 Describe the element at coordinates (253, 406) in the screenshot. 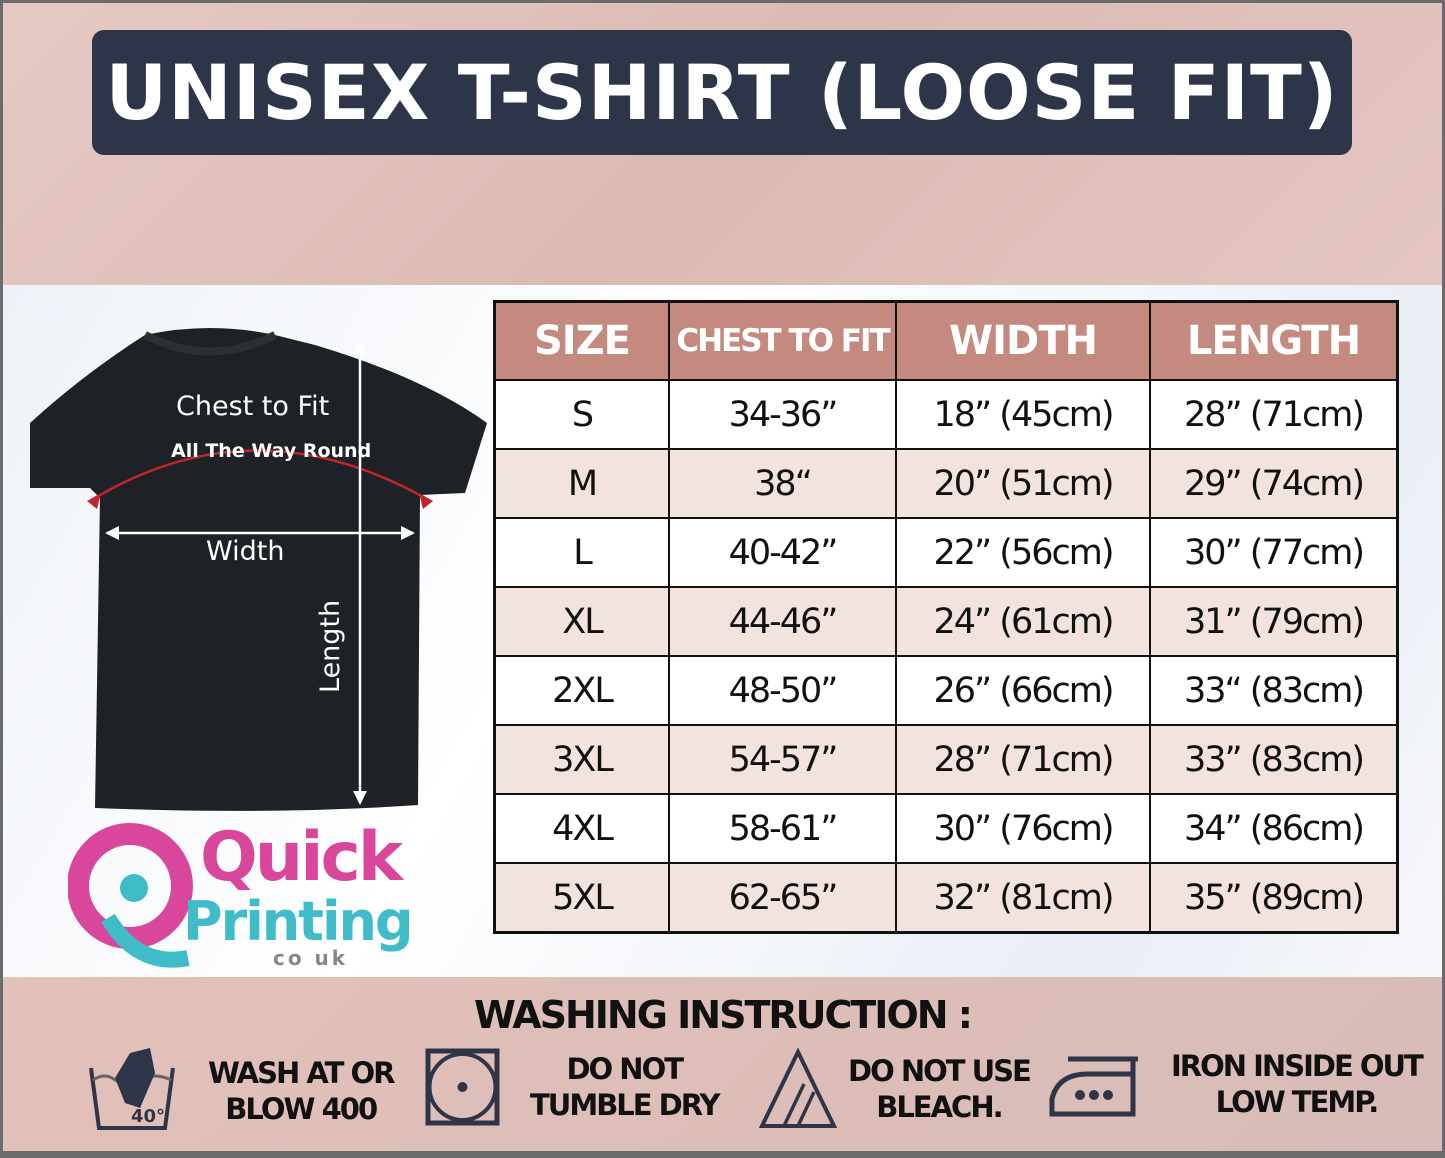

I see `chest-label: Chest to Fit` at that location.